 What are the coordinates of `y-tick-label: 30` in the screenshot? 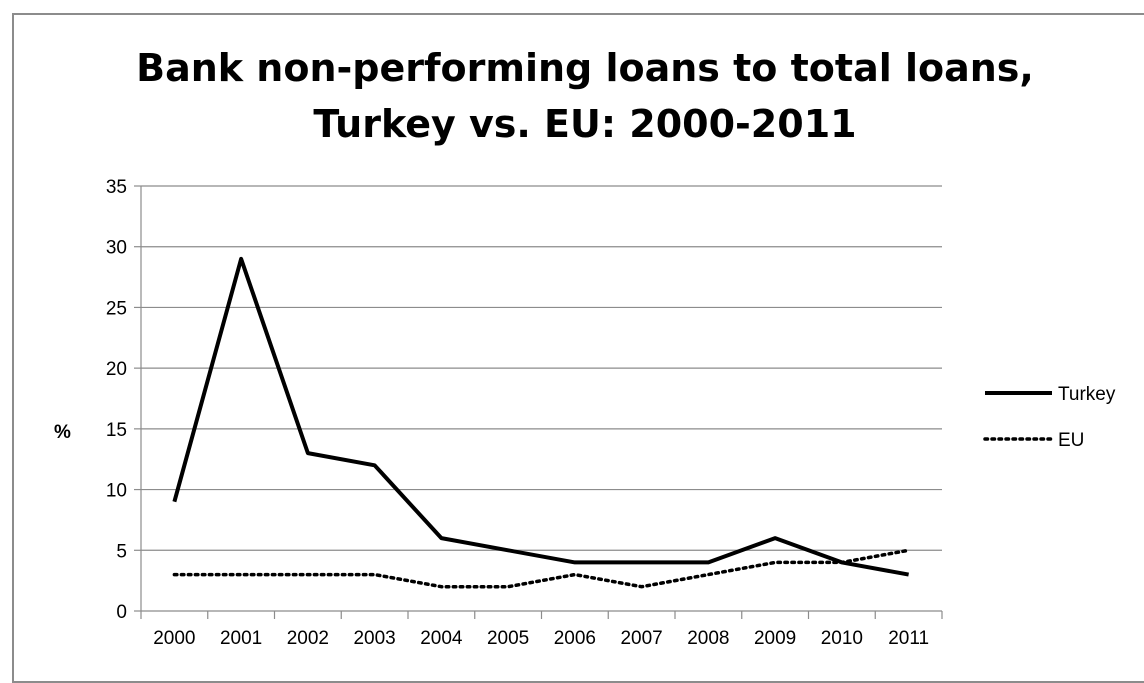 It's located at (116, 248).